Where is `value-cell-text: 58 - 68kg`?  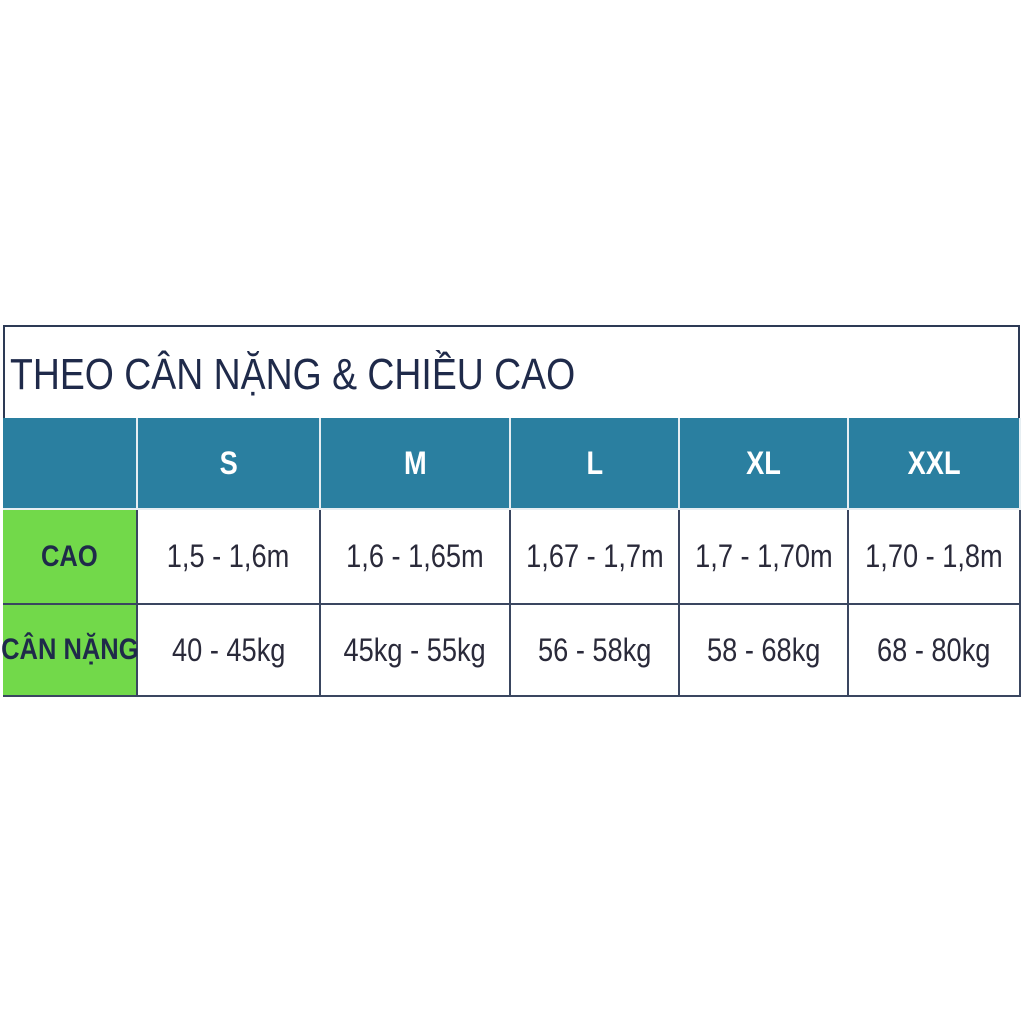
value-cell-text: 58 - 68kg is located at coordinates (763, 649).